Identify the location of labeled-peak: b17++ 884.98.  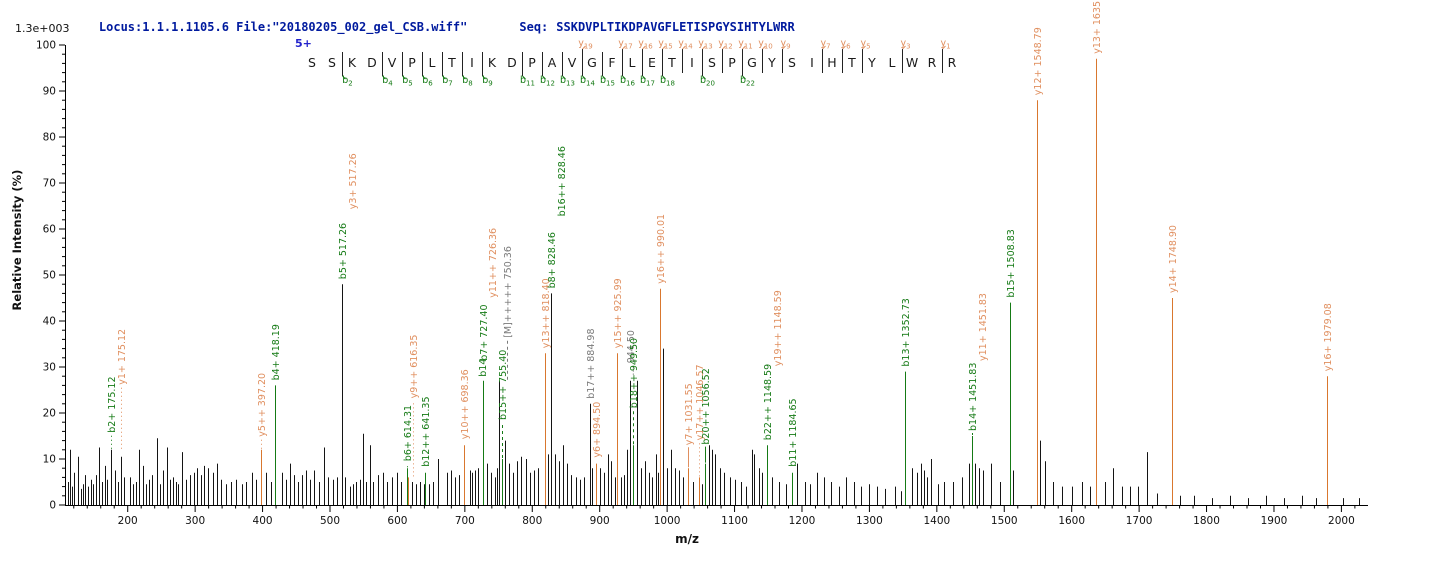
(591, 416).